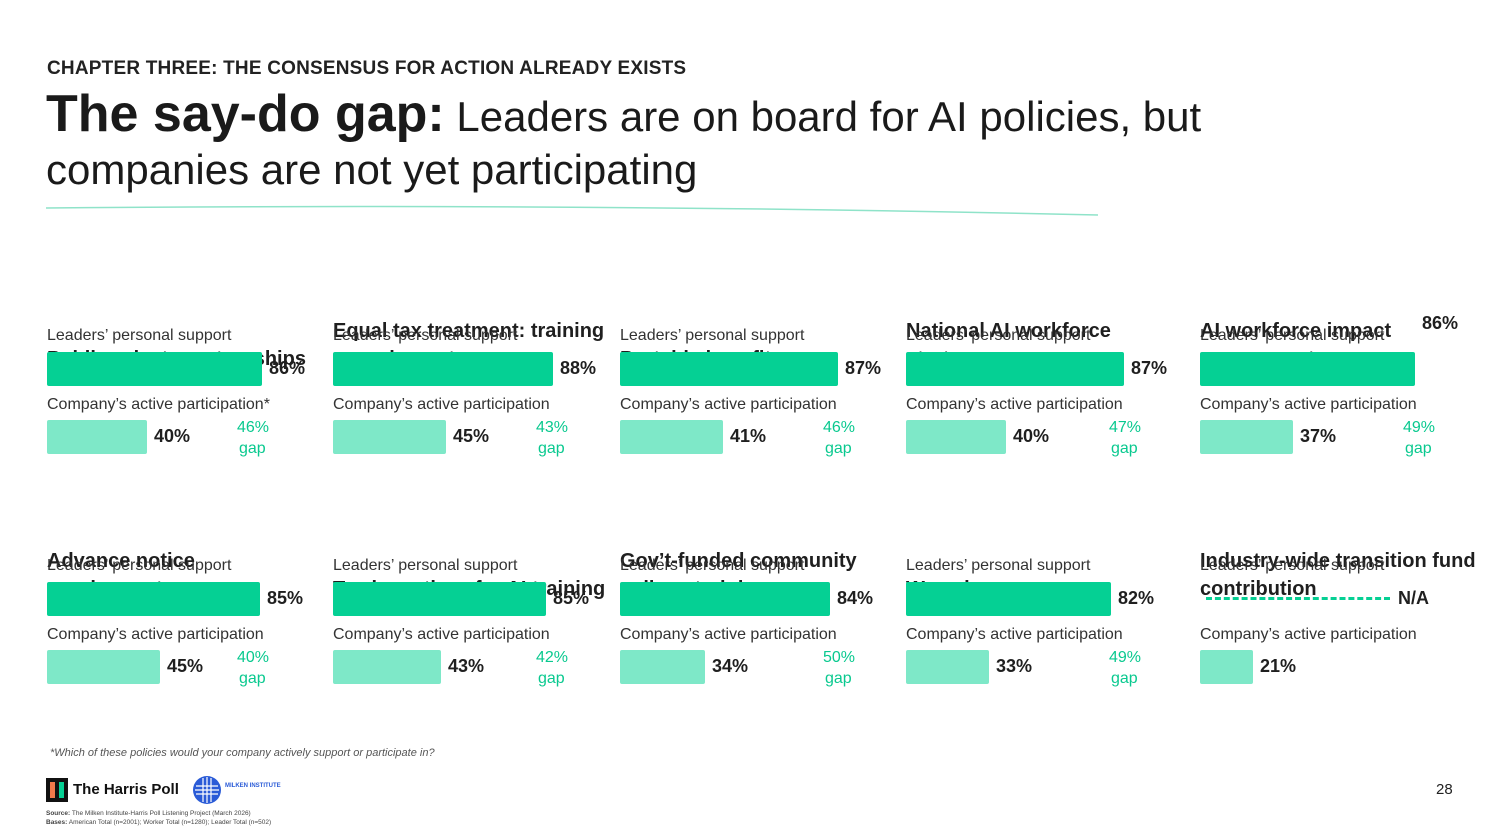 This screenshot has height=834, width=1488. I want to click on support-value: 82%, so click(1136, 598).